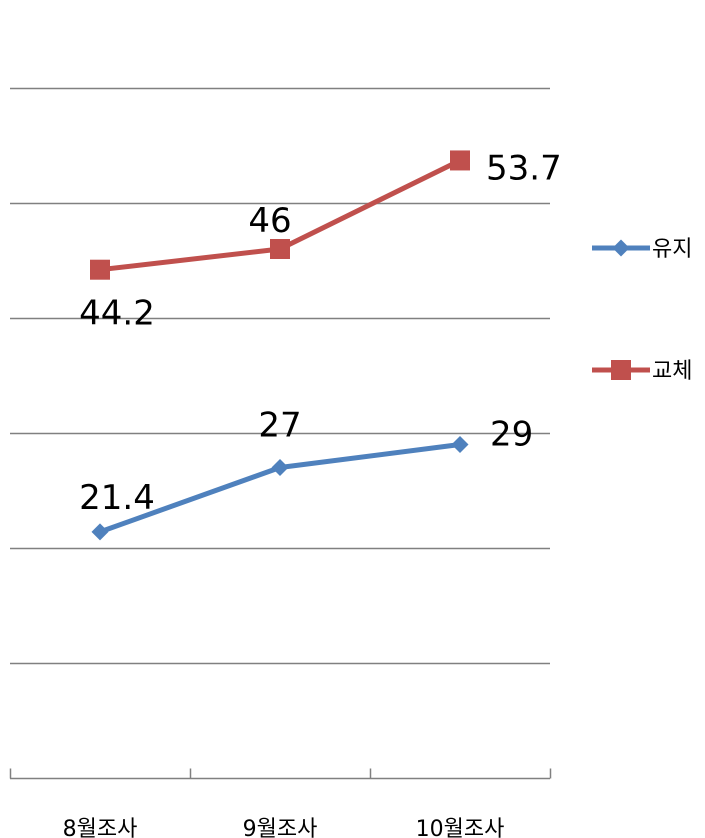  I want to click on data-label: 46, so click(269, 221).